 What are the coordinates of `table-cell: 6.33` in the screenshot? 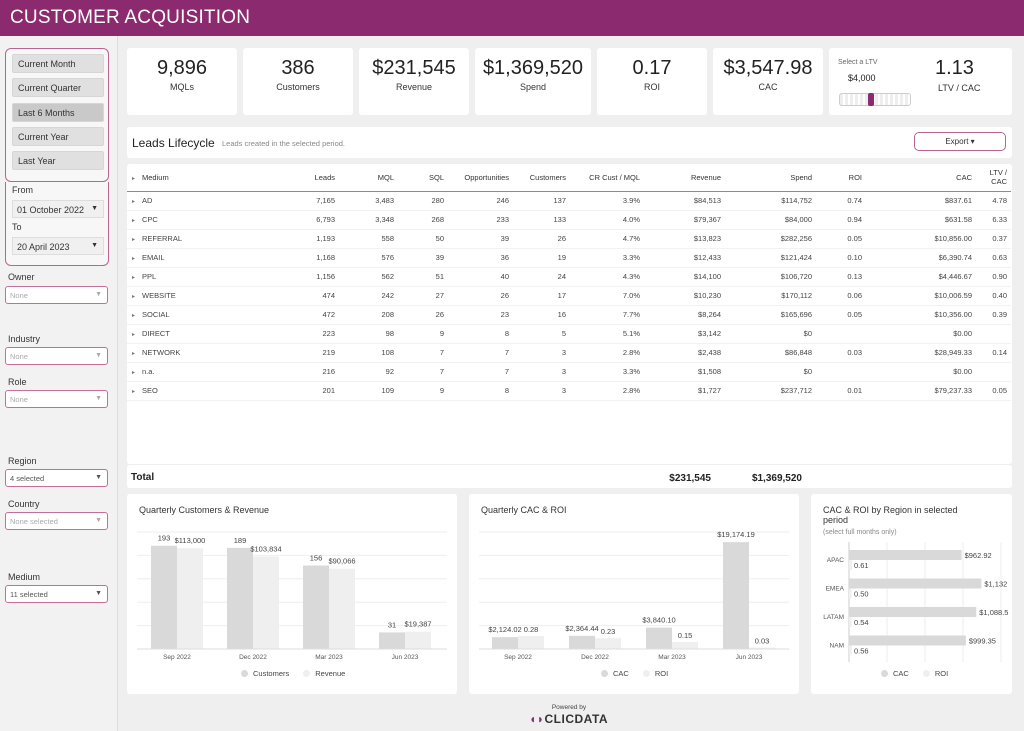 It's located at (993, 220).